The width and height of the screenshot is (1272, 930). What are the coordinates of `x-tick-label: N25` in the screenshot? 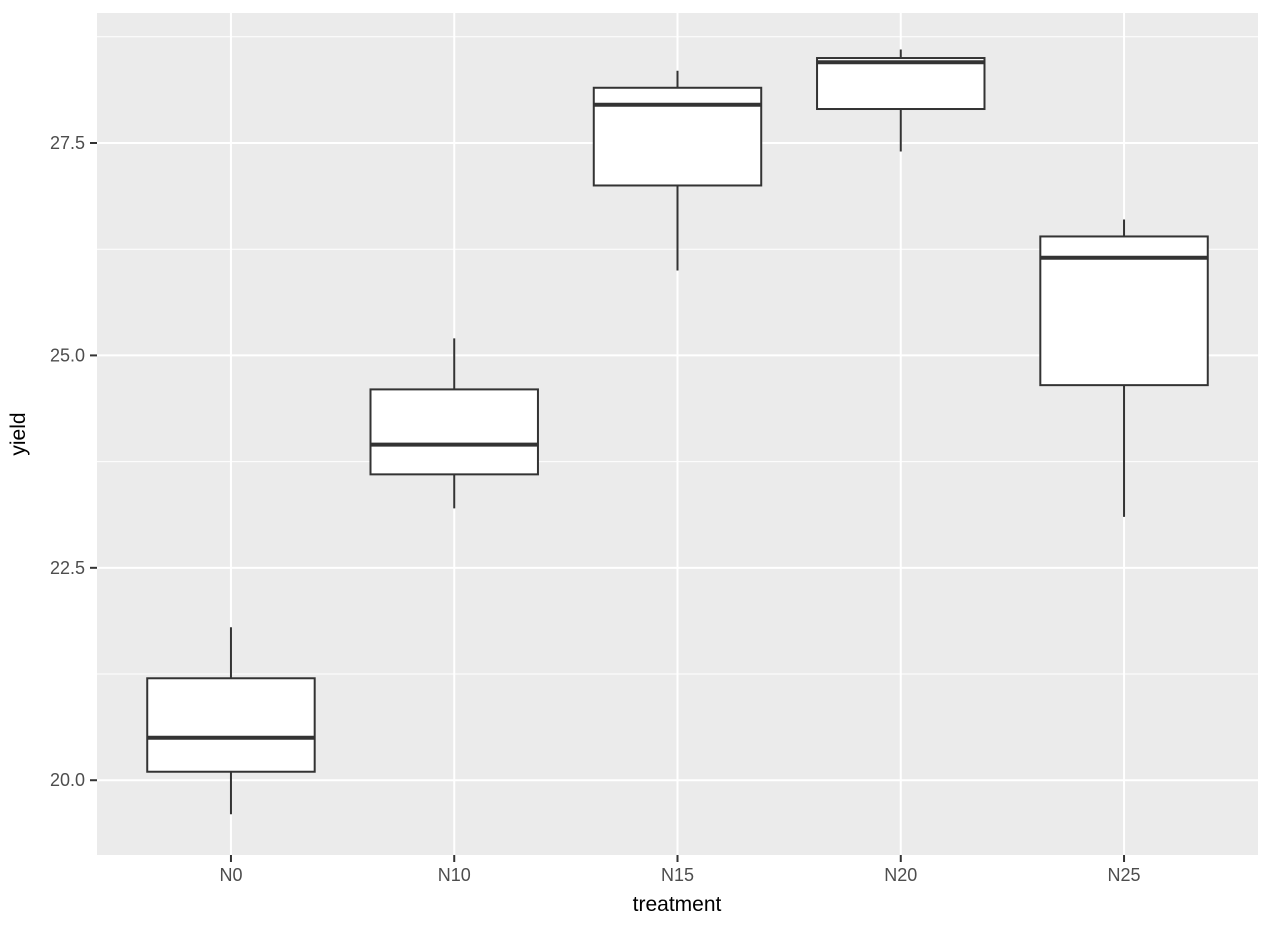 It's located at (1124, 875).